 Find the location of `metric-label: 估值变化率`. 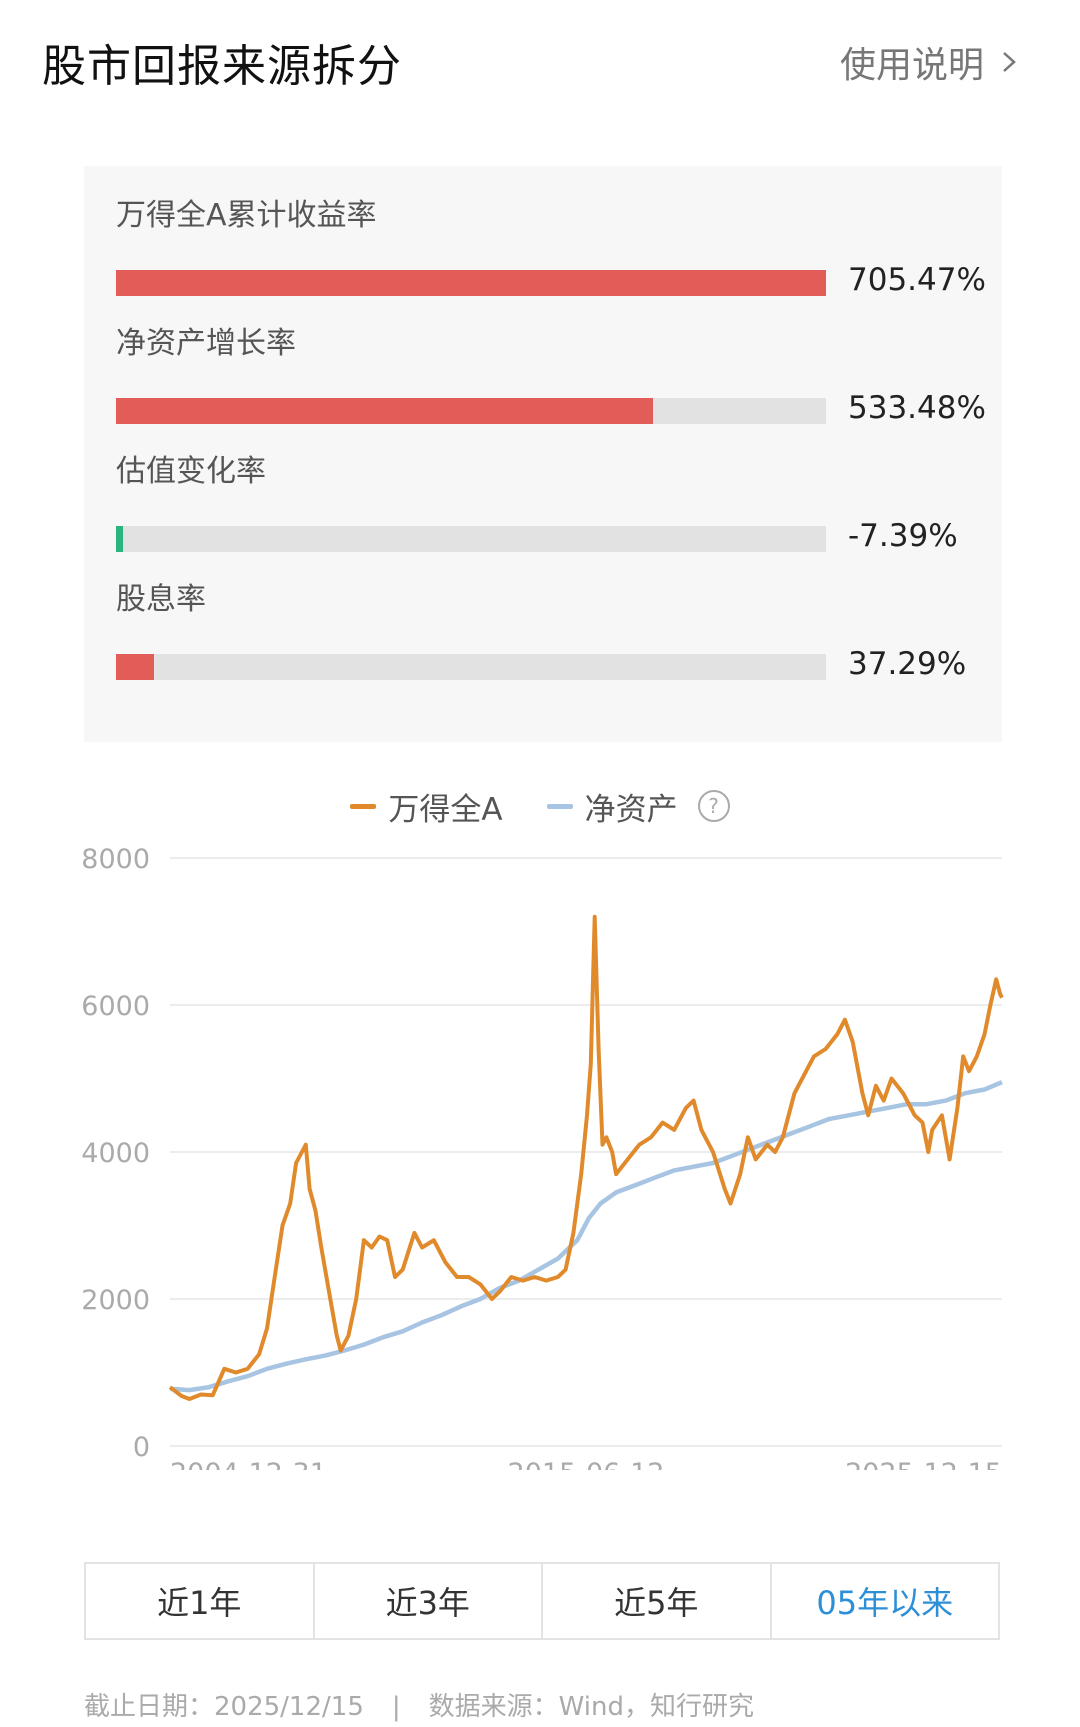

metric-label: 估值变化率 is located at coordinates (191, 471).